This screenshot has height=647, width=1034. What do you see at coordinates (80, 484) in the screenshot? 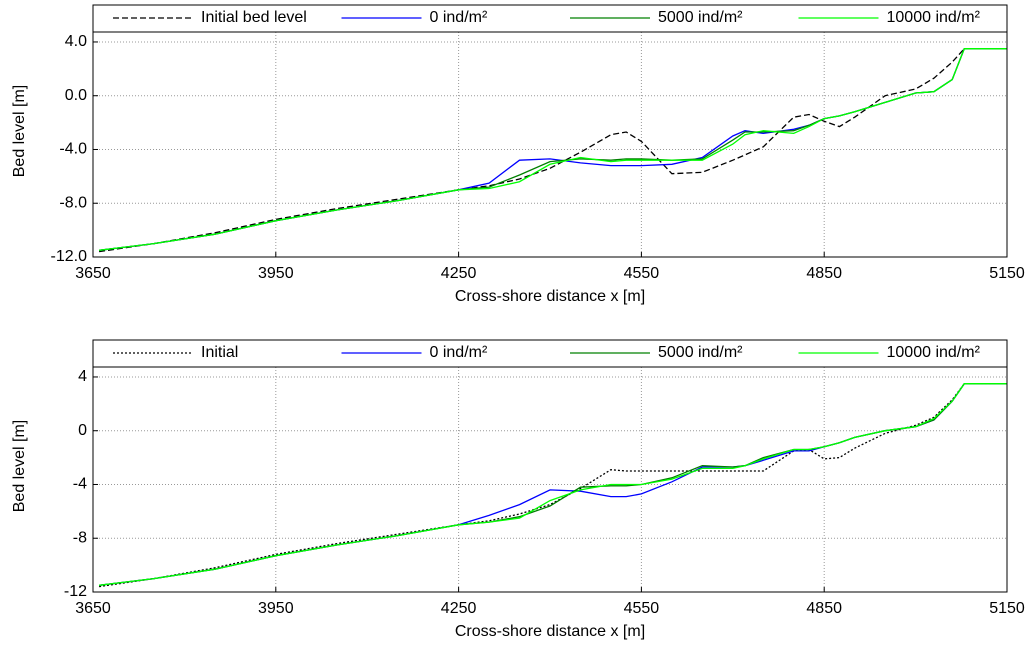
I see `y-tick-label: -4` at bounding box center [80, 484].